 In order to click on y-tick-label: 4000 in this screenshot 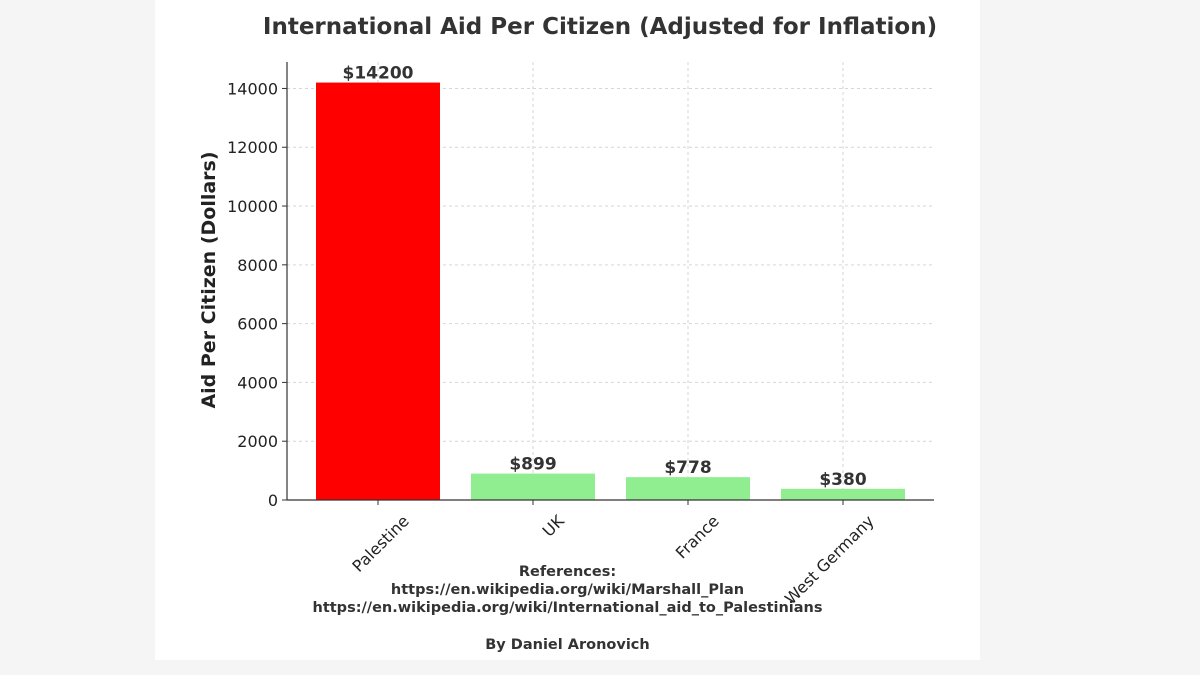, I will do `click(257, 382)`.